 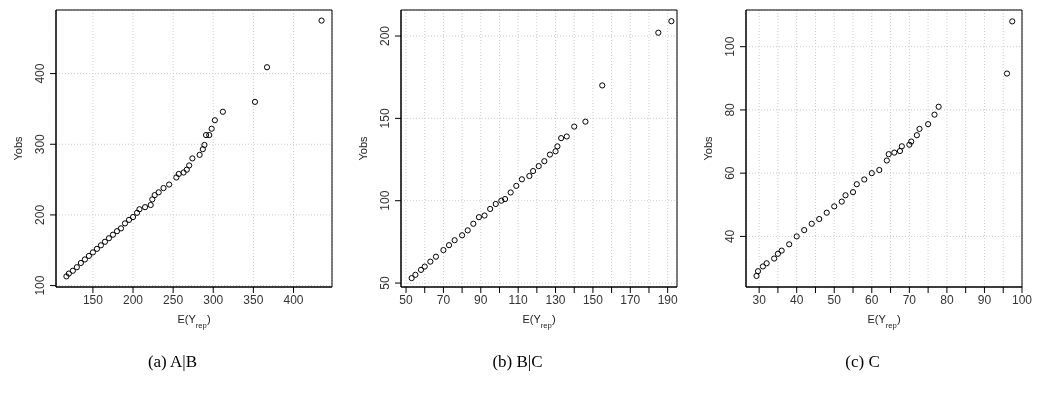 What do you see at coordinates (517, 362) in the screenshot?
I see `text: (b) B|C` at bounding box center [517, 362].